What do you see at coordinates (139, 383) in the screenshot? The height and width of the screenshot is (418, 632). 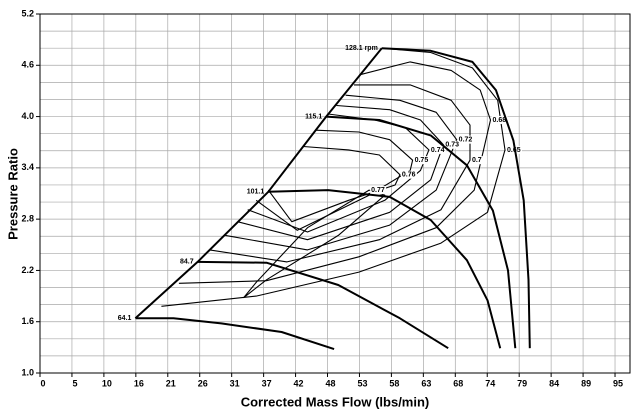 I see `x-tick-label: 16` at bounding box center [139, 383].